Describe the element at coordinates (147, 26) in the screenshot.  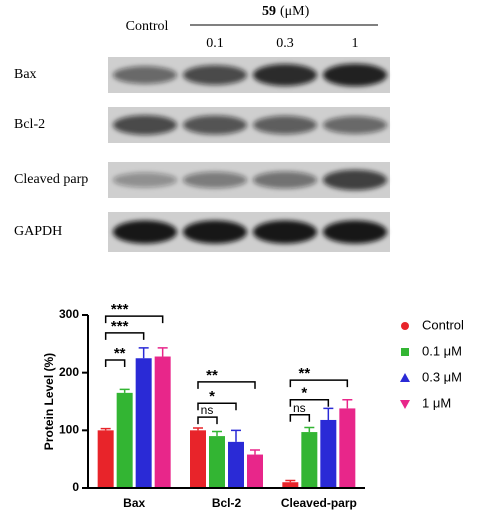
I see `control-header: Control` at that location.